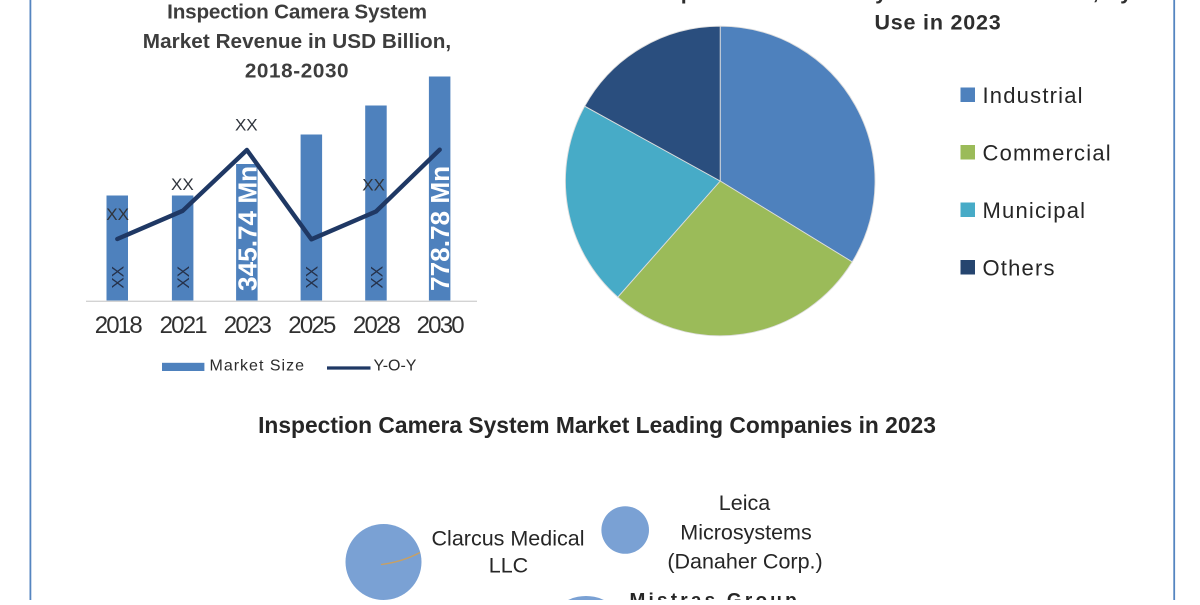 The height and width of the screenshot is (605, 1200). What do you see at coordinates (297, 70) in the screenshot?
I see `svg-text: 2018-2030` at bounding box center [297, 70].